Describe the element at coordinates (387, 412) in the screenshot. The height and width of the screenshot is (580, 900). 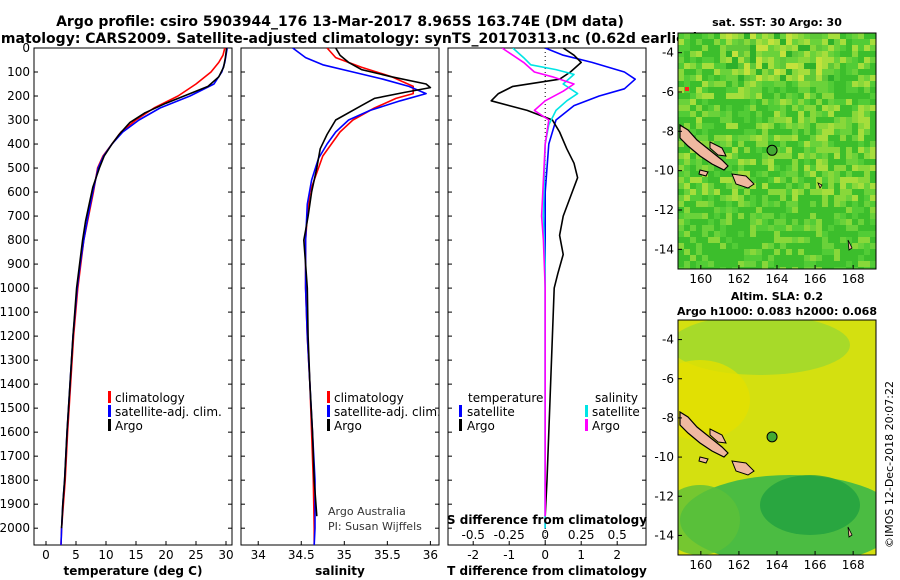
I see `legend-label-satellite: satellite-adj. clim.` at that location.